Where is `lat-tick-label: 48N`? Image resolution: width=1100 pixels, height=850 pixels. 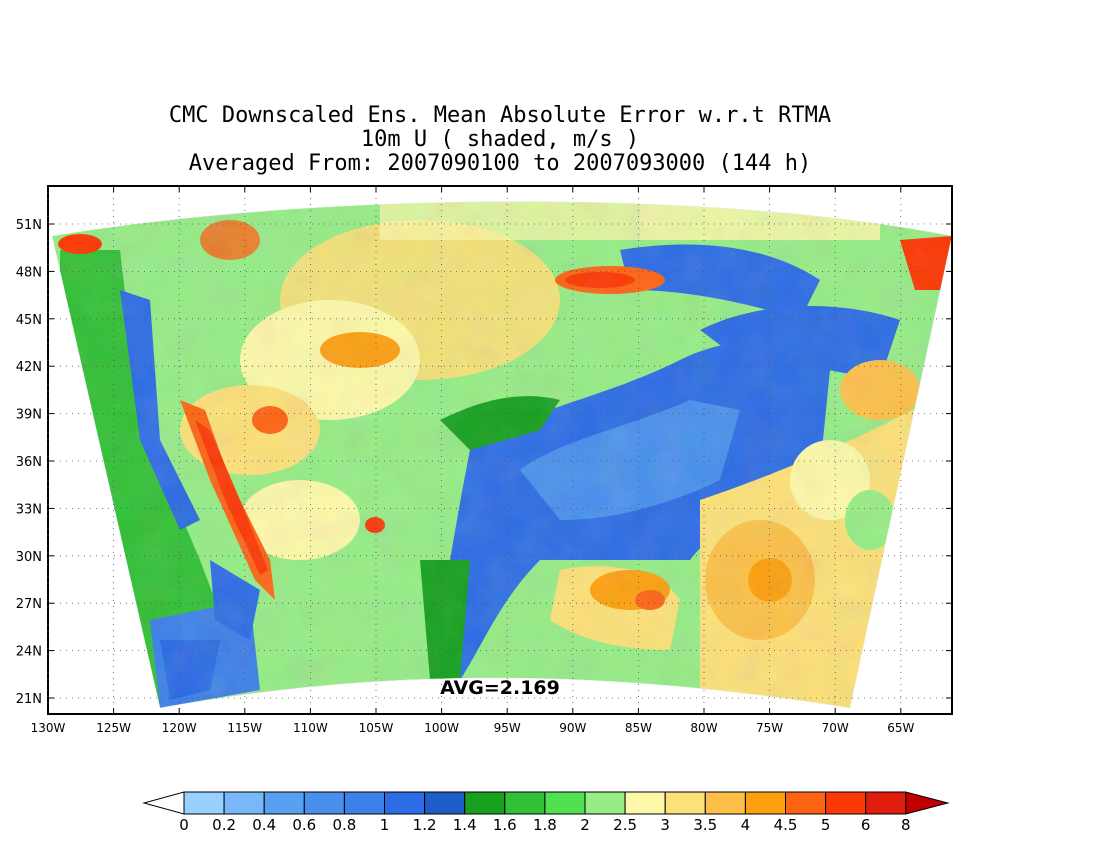
lat-tick-label: 48N is located at coordinates (29, 272).